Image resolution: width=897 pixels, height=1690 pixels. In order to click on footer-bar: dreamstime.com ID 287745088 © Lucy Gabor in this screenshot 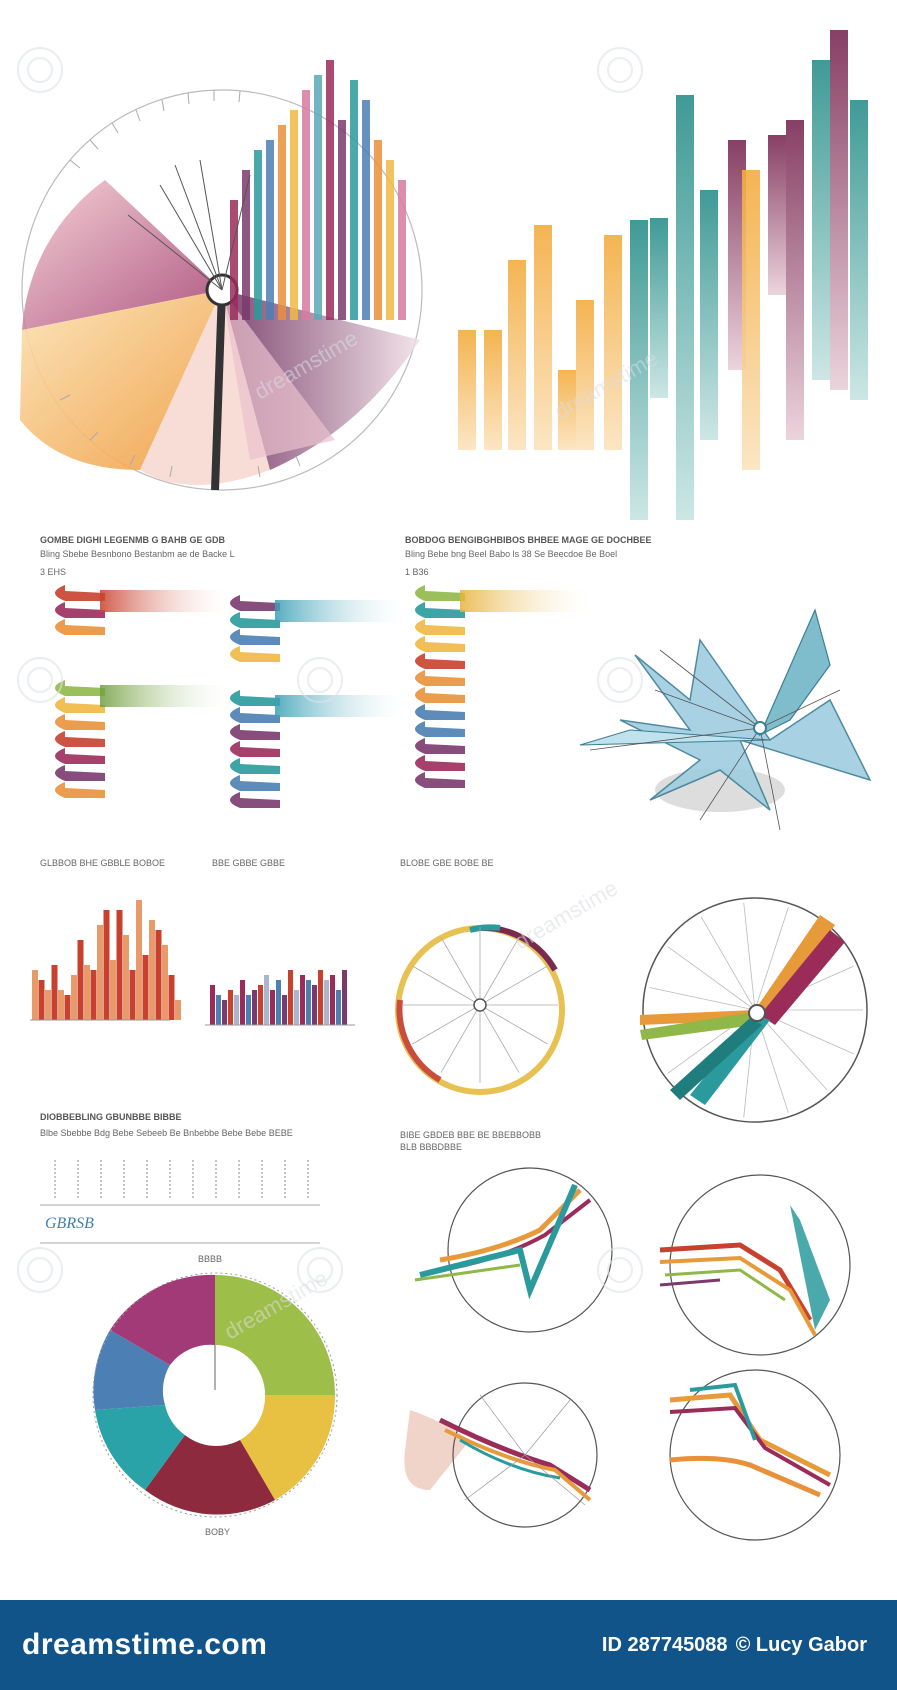, I will do `click(448, 1645)`.